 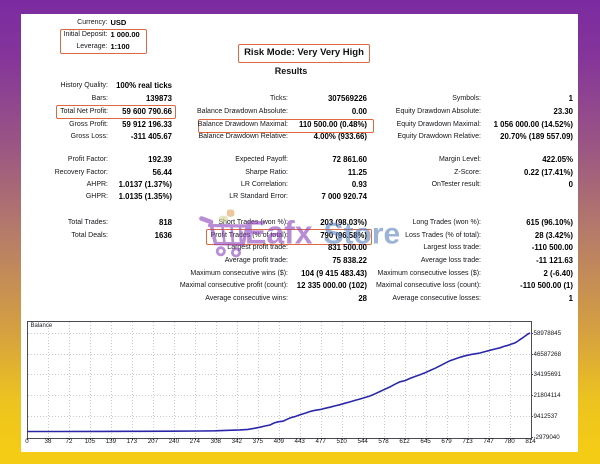 I want to click on svg-text: Eafx, so click(x=279, y=233).